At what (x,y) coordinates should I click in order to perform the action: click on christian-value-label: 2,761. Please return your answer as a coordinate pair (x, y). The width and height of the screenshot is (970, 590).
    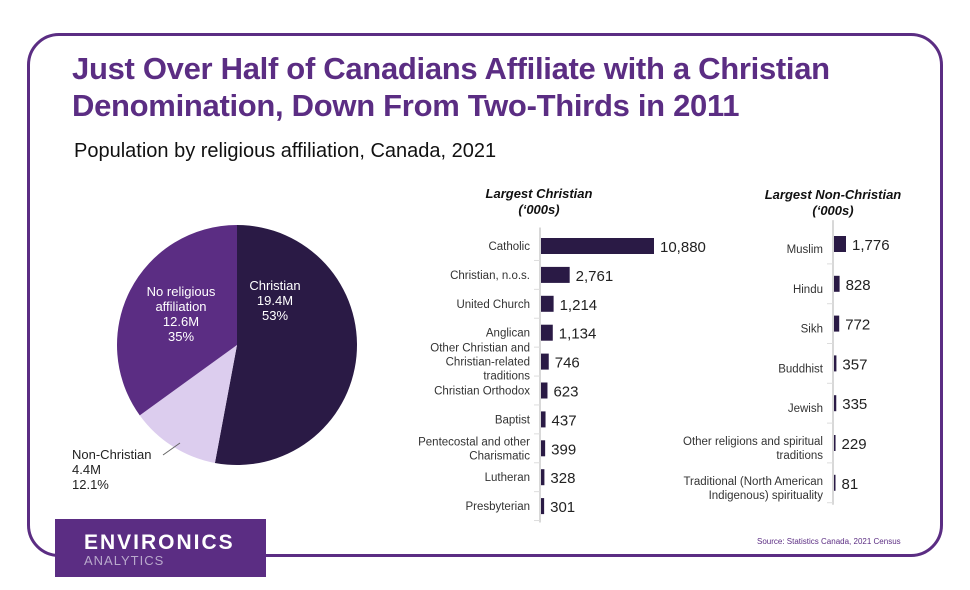
    Looking at the image, I should click on (595, 276).